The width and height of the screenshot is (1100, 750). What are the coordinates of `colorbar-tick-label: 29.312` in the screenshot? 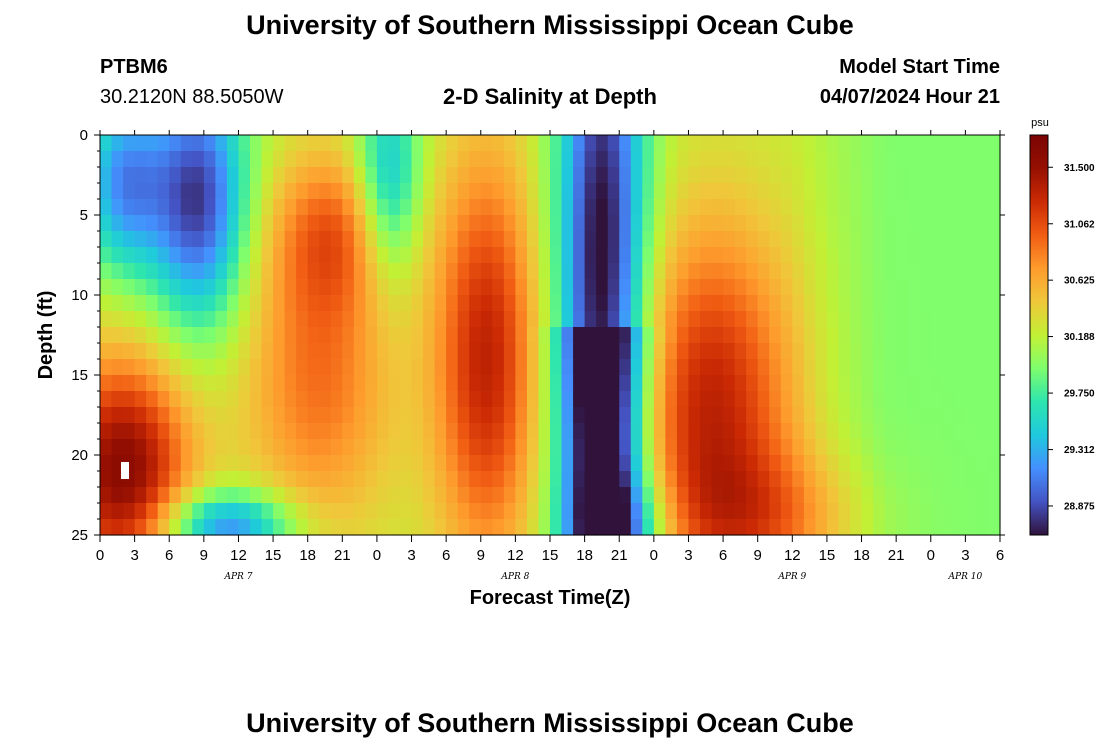 It's located at (1079, 450).